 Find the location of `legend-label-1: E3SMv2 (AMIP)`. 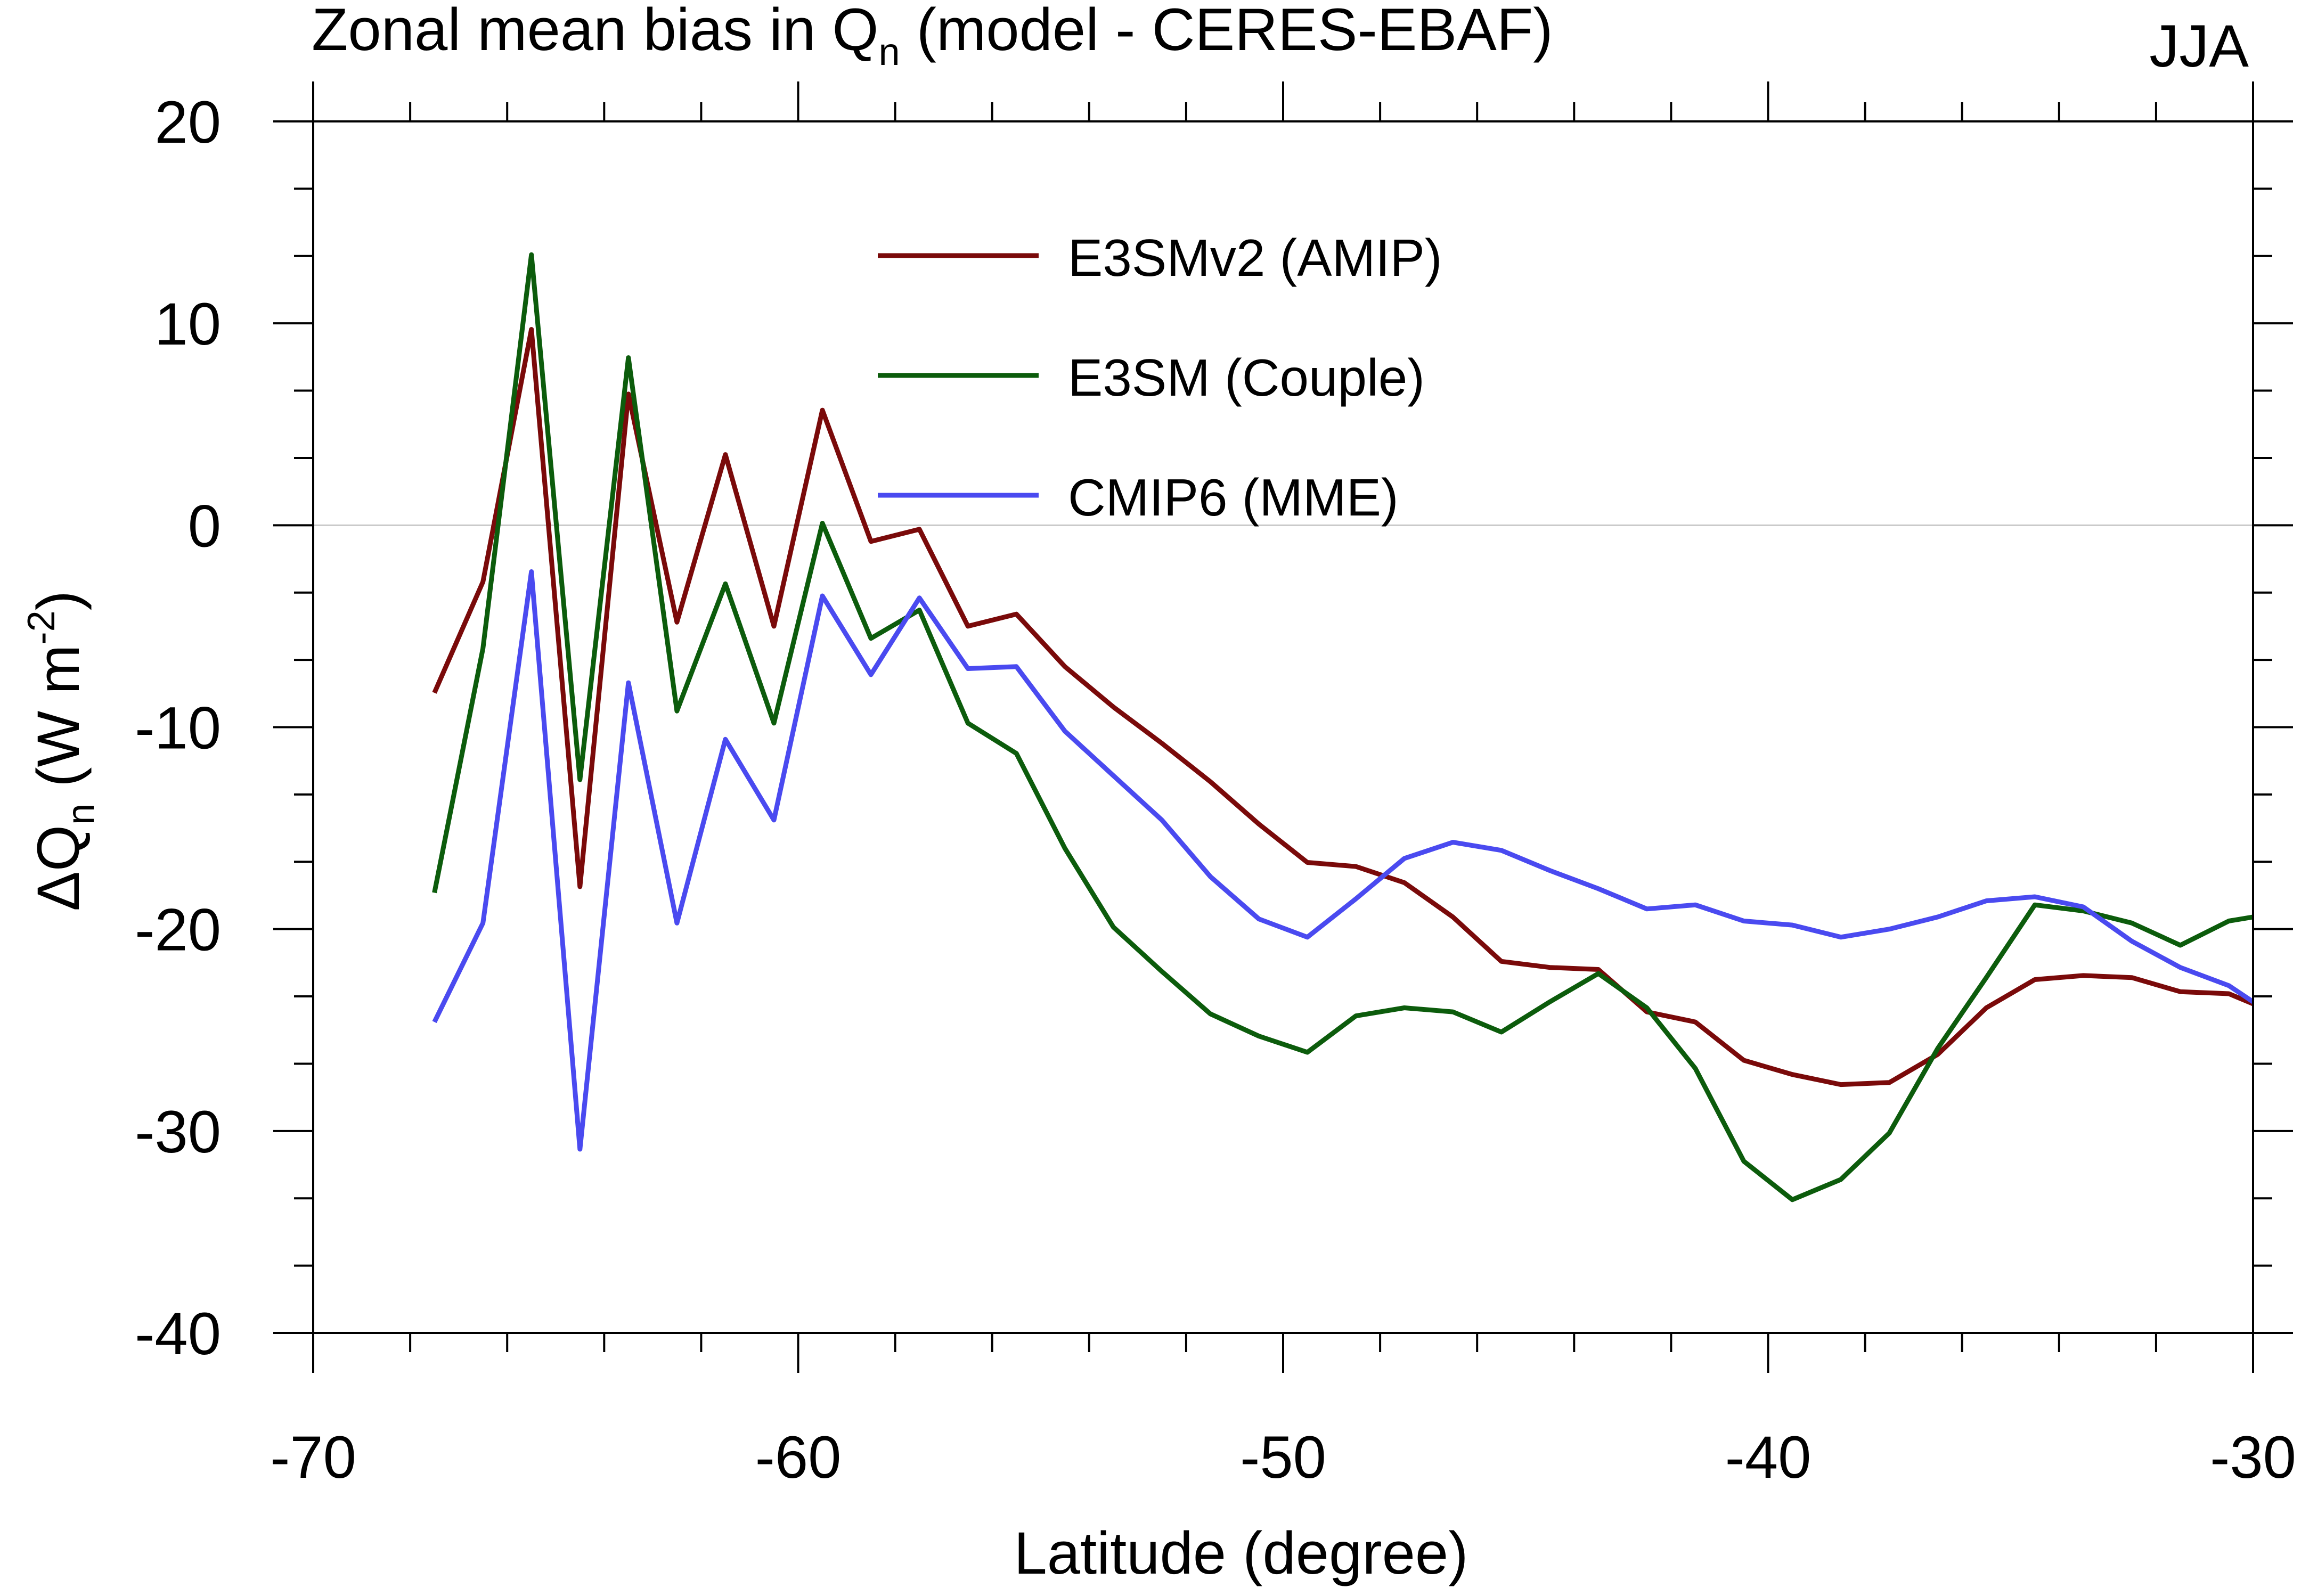

legend-label-1: E3SMv2 (AMIP) is located at coordinates (1255, 257).